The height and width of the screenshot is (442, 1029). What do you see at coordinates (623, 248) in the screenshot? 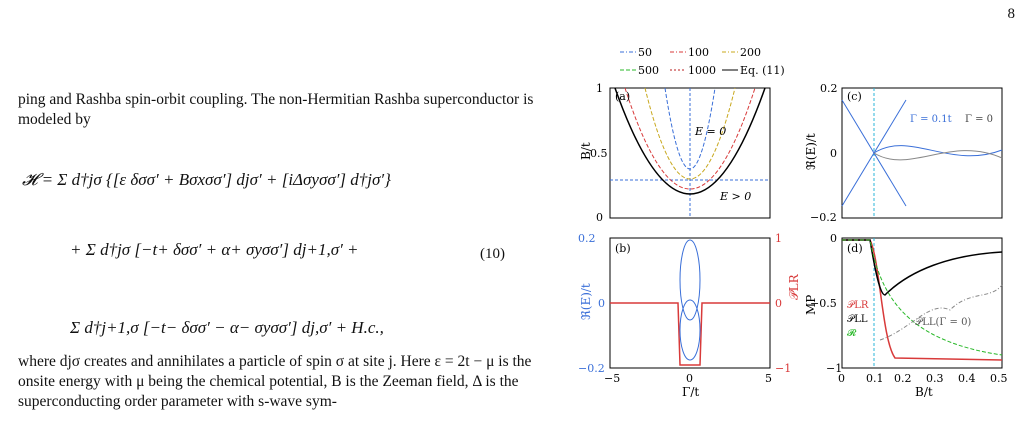
I see `svg-text: (b)` at bounding box center [623, 248].